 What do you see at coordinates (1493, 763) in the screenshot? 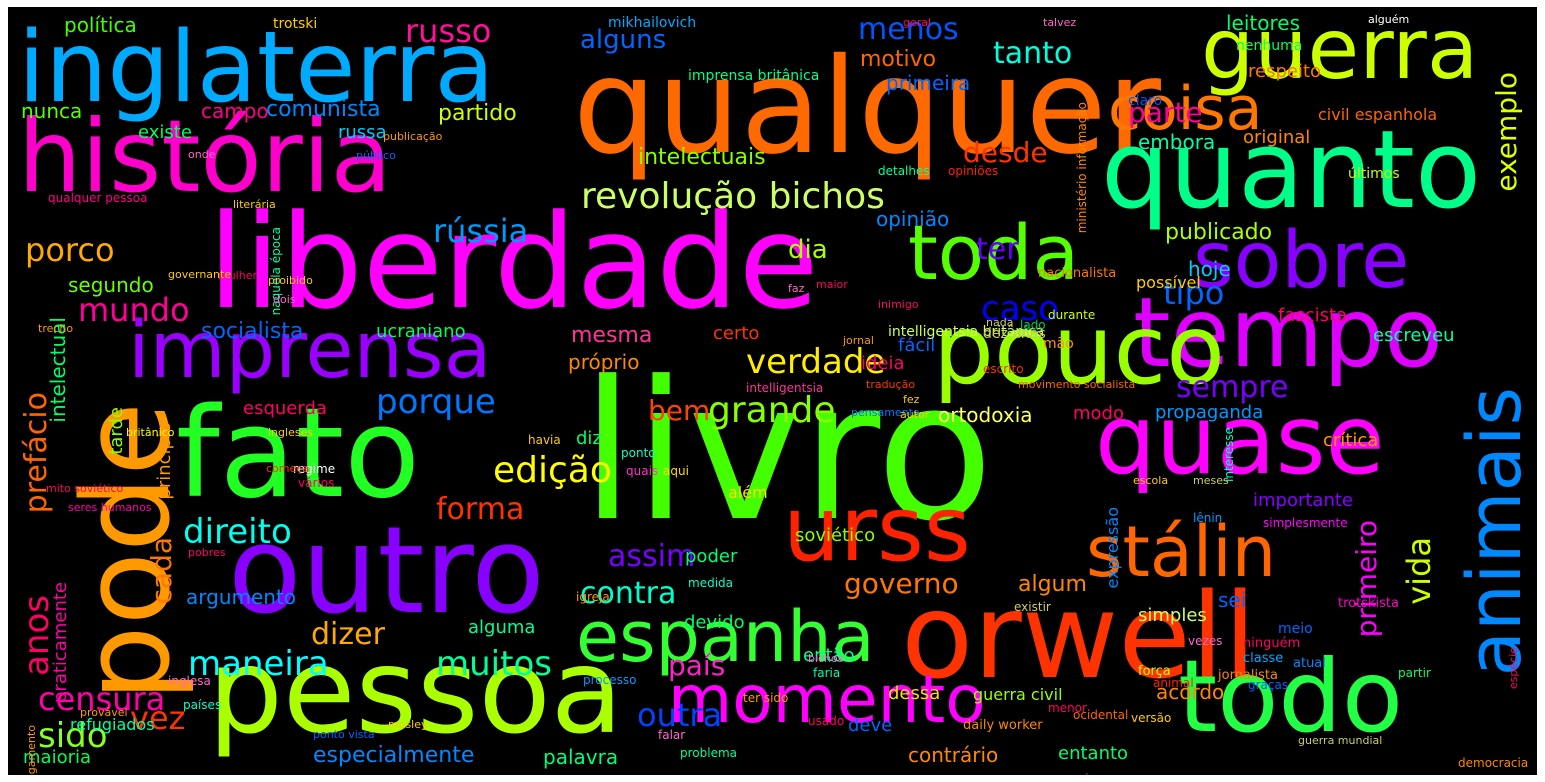
I see `word: democracia` at bounding box center [1493, 763].